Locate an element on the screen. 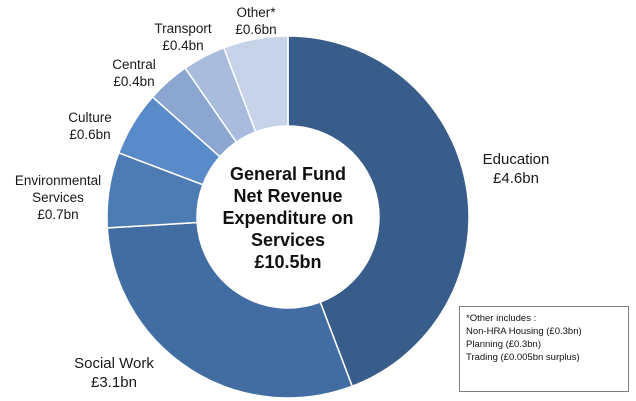 The image size is (636, 401). label-central: Central £0.4bn is located at coordinates (134, 73).